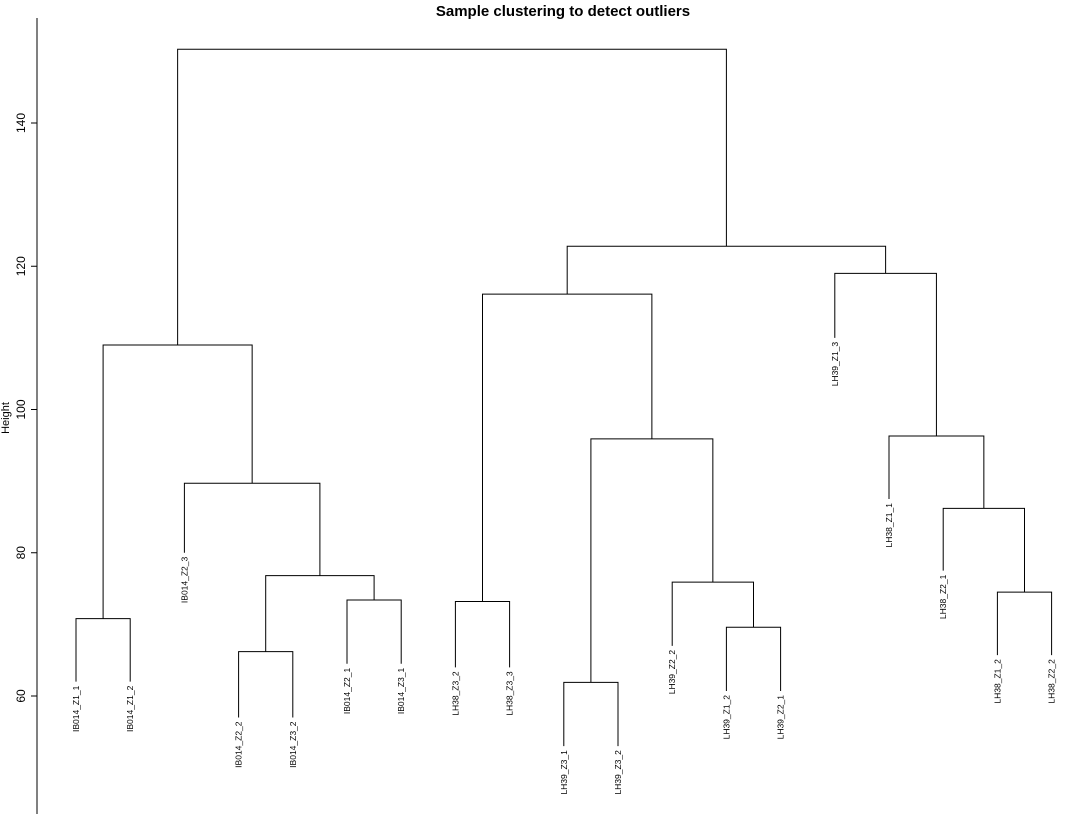  What do you see at coordinates (21, 123) in the screenshot?
I see `y-tick-label: 140` at bounding box center [21, 123].